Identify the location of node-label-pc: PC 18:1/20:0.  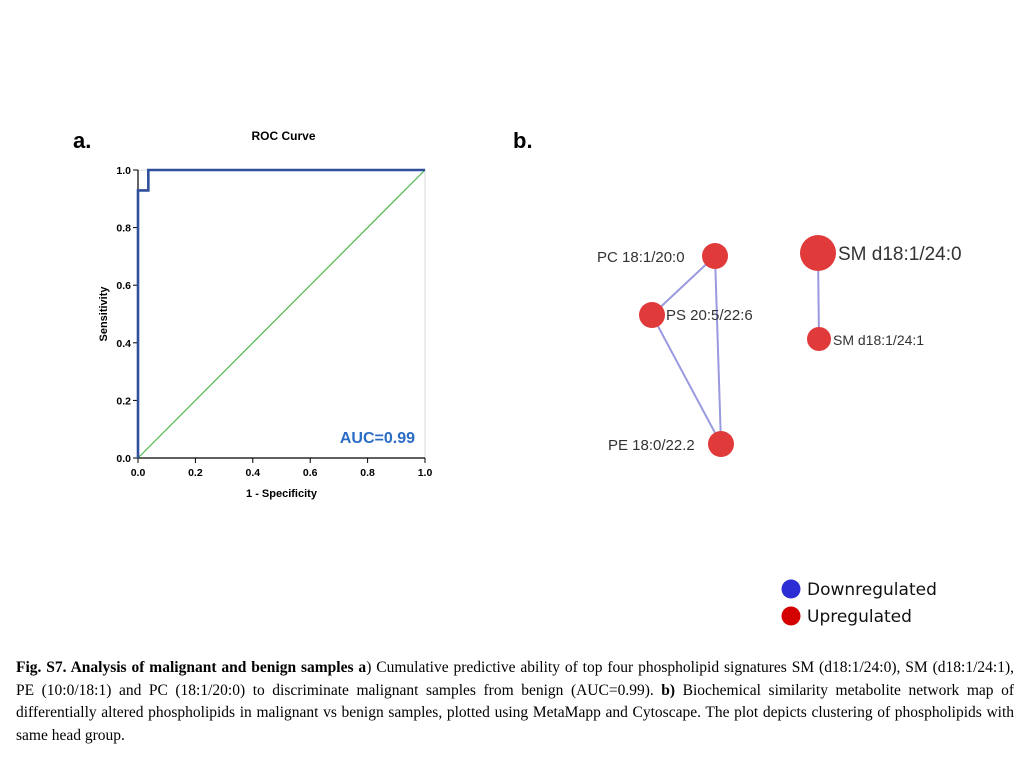
(641, 257).